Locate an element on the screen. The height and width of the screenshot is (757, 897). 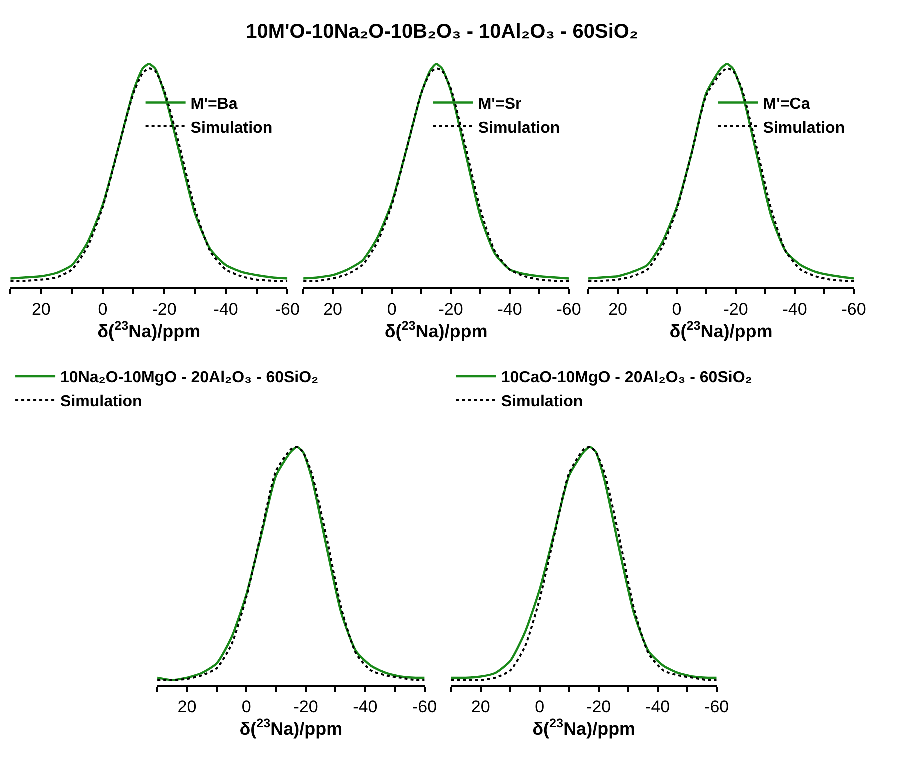
legend-label: 10CaO-10MgO - 20Al₂O₃ - 60SiO₂ is located at coordinates (626, 378).